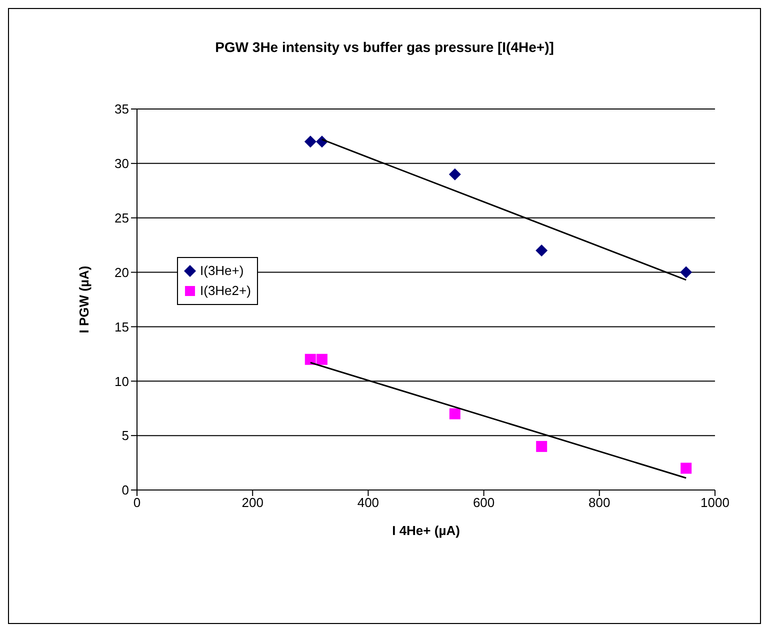 The image size is (769, 632). Describe the element at coordinates (84, 300) in the screenshot. I see `y-axis-title: I PGW (µA)` at that location.